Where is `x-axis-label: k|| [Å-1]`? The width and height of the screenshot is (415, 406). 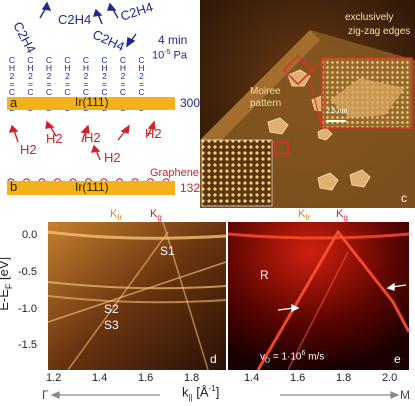 x-axis-label: k|| [Å-1] is located at coordinates (201, 393).